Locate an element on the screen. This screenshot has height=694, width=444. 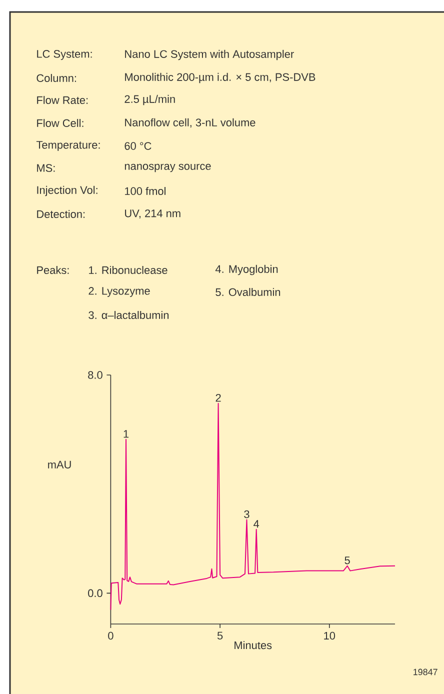
text: UV, 214 nm is located at coordinates (152, 214).